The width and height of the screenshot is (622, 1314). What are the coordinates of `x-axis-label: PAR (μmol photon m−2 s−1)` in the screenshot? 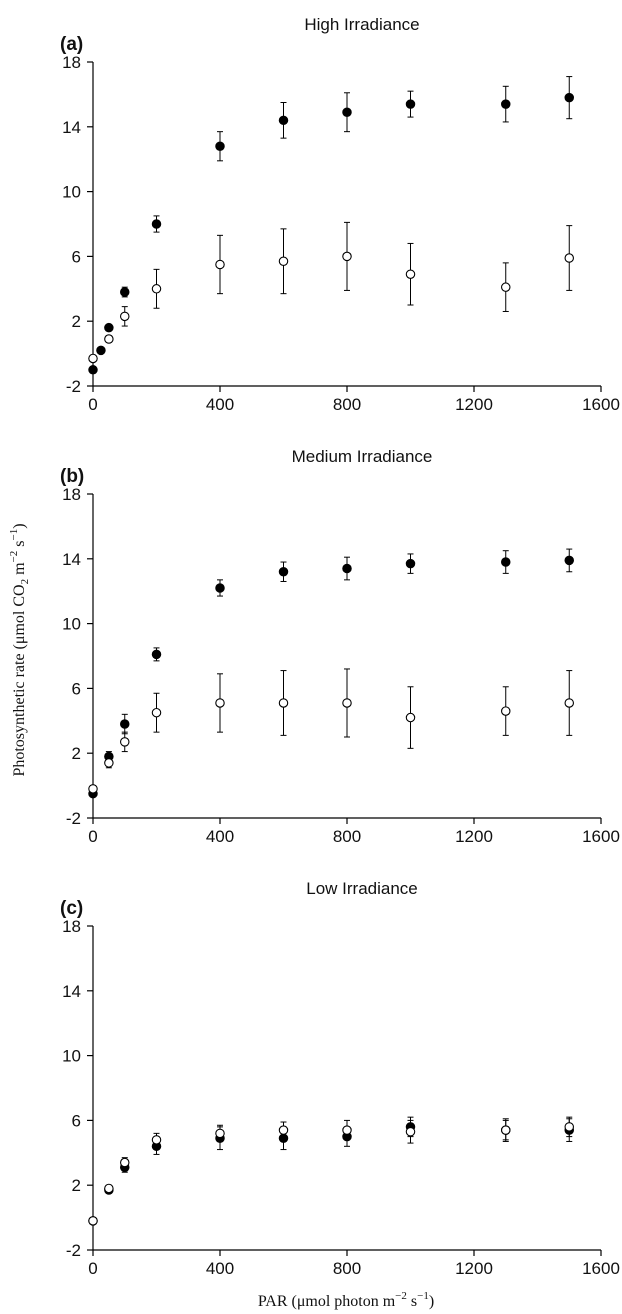 It's located at (346, 1300).